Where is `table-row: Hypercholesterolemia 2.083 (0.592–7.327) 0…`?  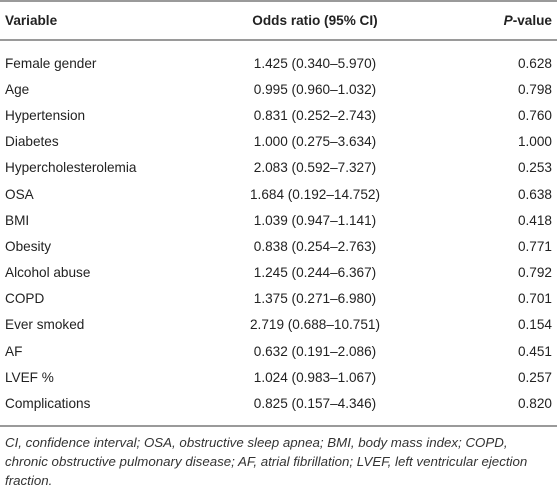 table-row: Hypercholesterolemia 2.083 (0.592–7.327) 0… is located at coordinates (278, 168).